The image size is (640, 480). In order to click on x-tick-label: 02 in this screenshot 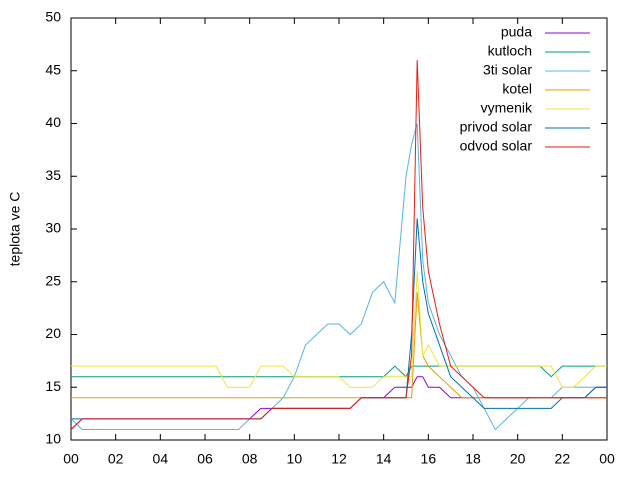, I will do `click(116, 459)`.